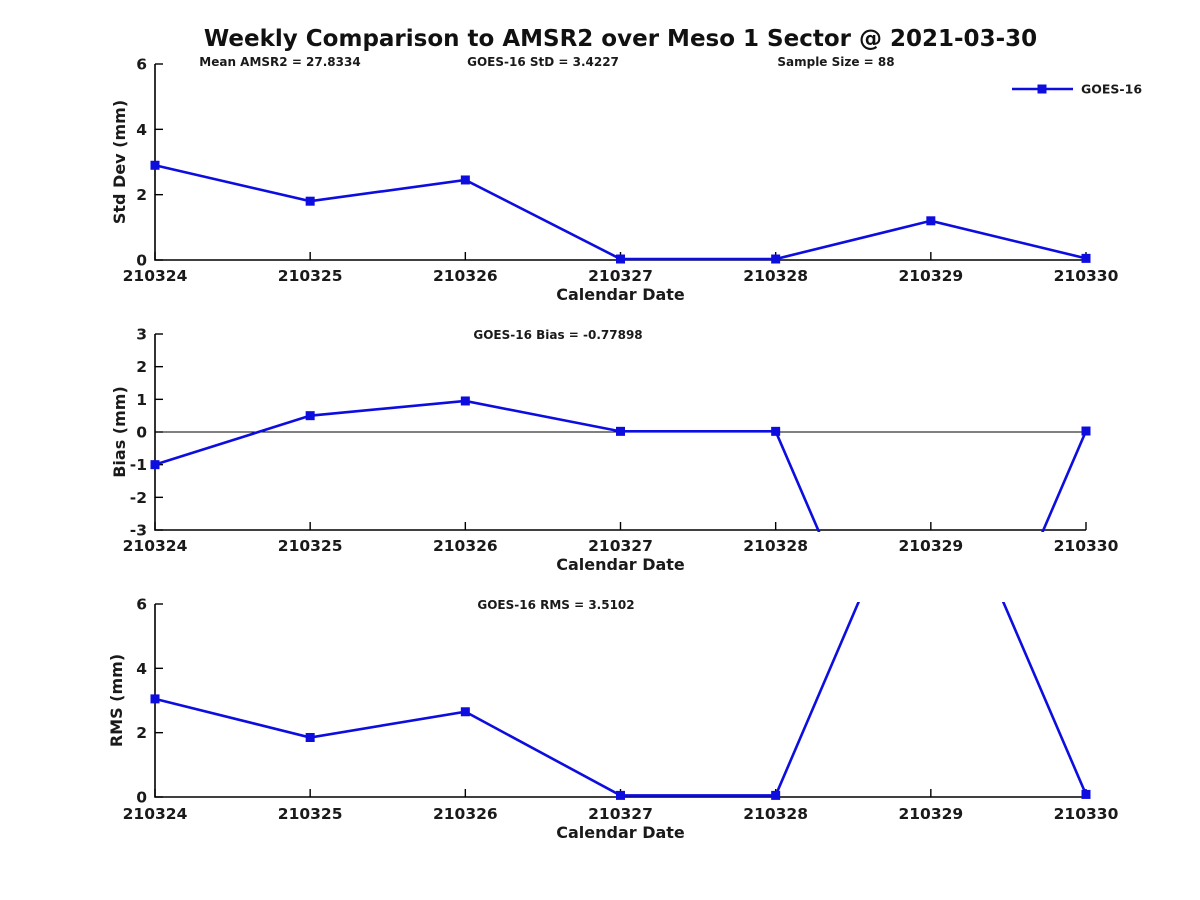 Image resolution: width=1200 pixels, height=900 pixels. I want to click on y-tick-label: -1, so click(138, 465).